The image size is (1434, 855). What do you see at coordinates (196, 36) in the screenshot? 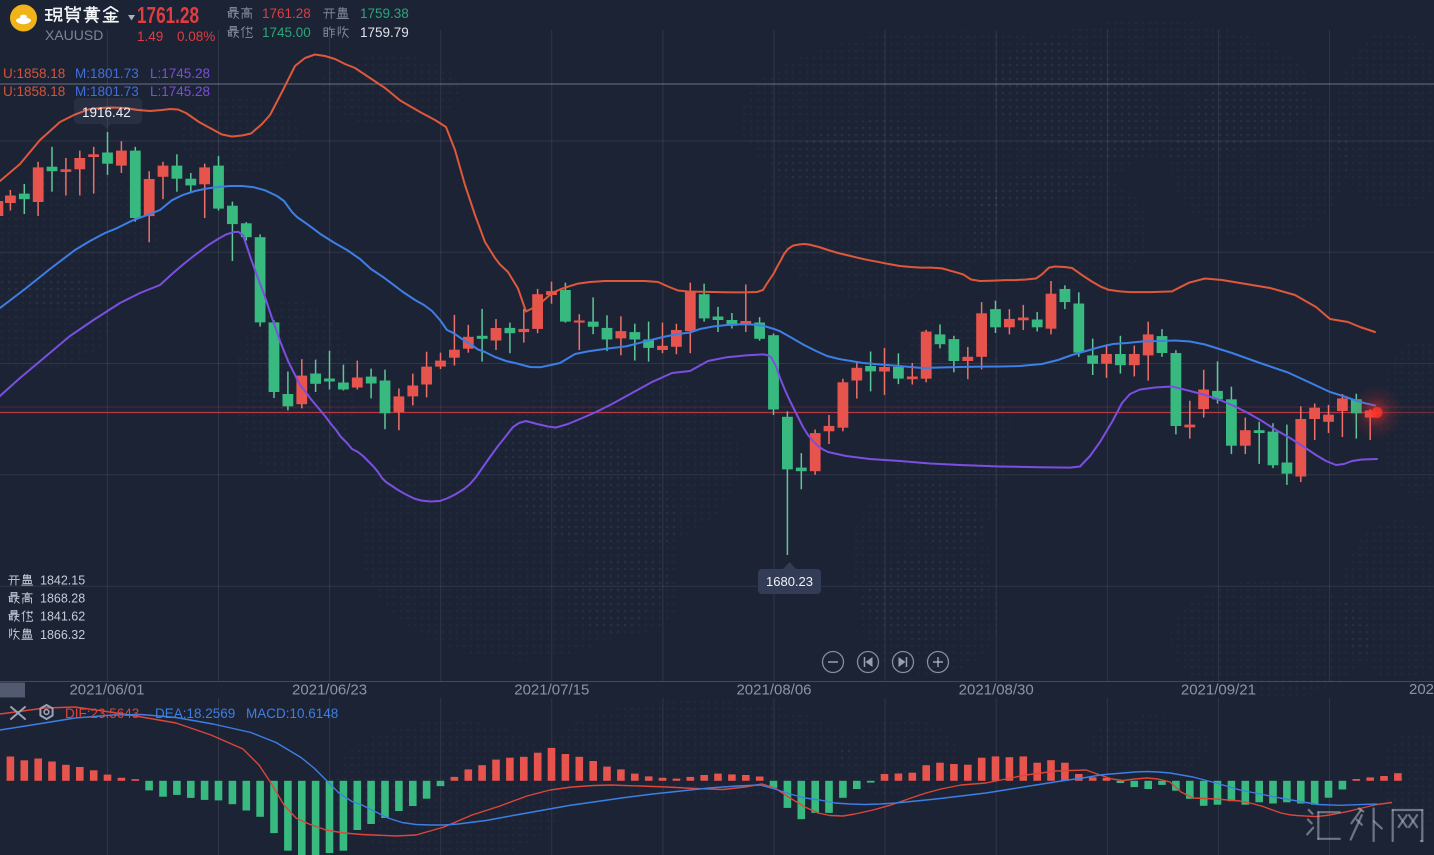
I see `svg-text: 0.08%` at bounding box center [196, 36].